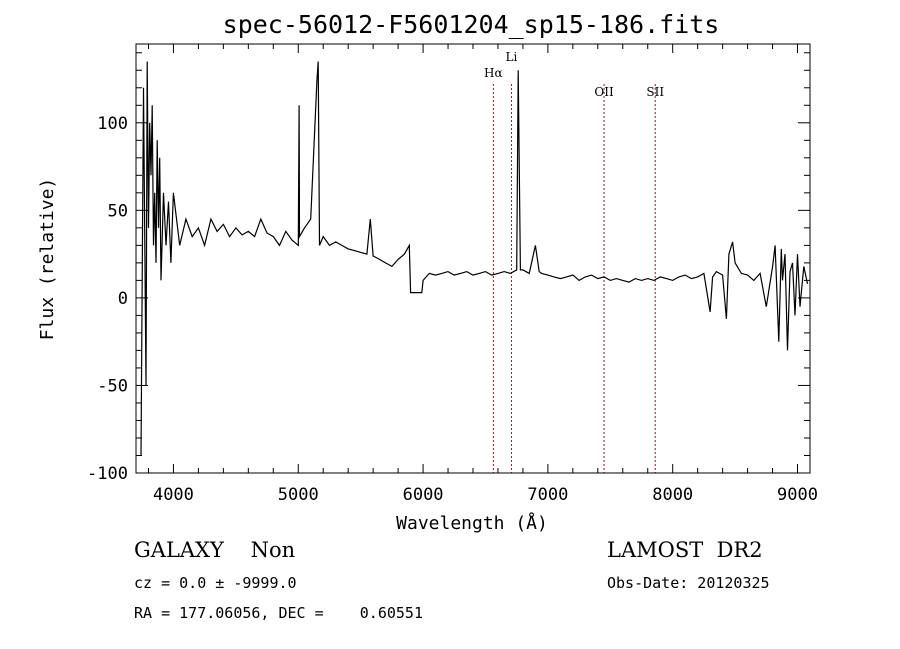  What do you see at coordinates (118, 211) in the screenshot?
I see `y-tick-label: 50` at bounding box center [118, 211].